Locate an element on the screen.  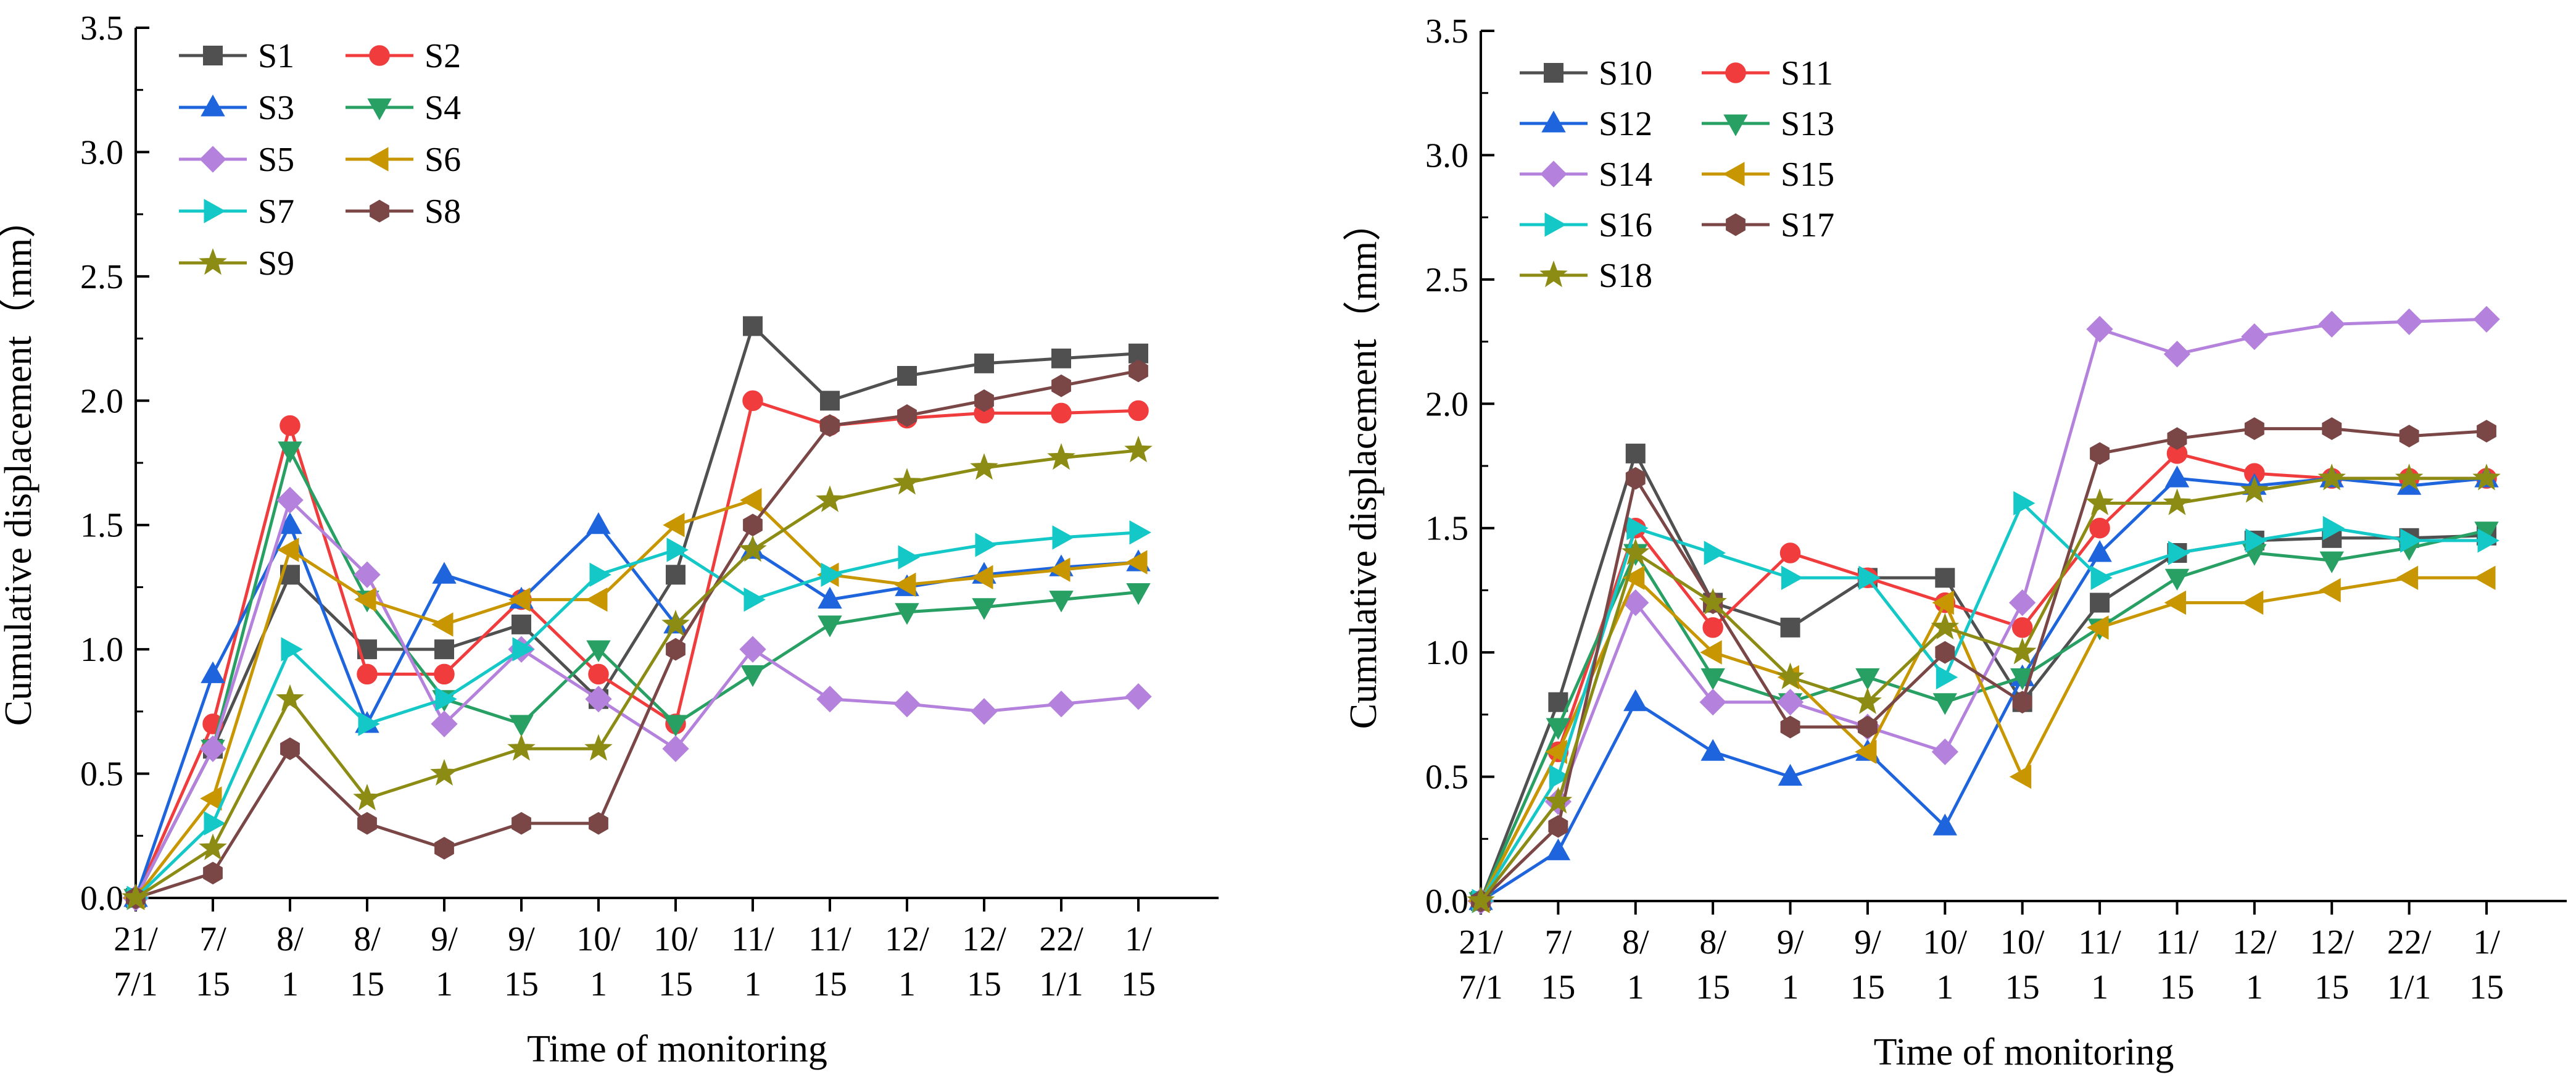
x-tick-label: 11/15 is located at coordinates (2177, 965).